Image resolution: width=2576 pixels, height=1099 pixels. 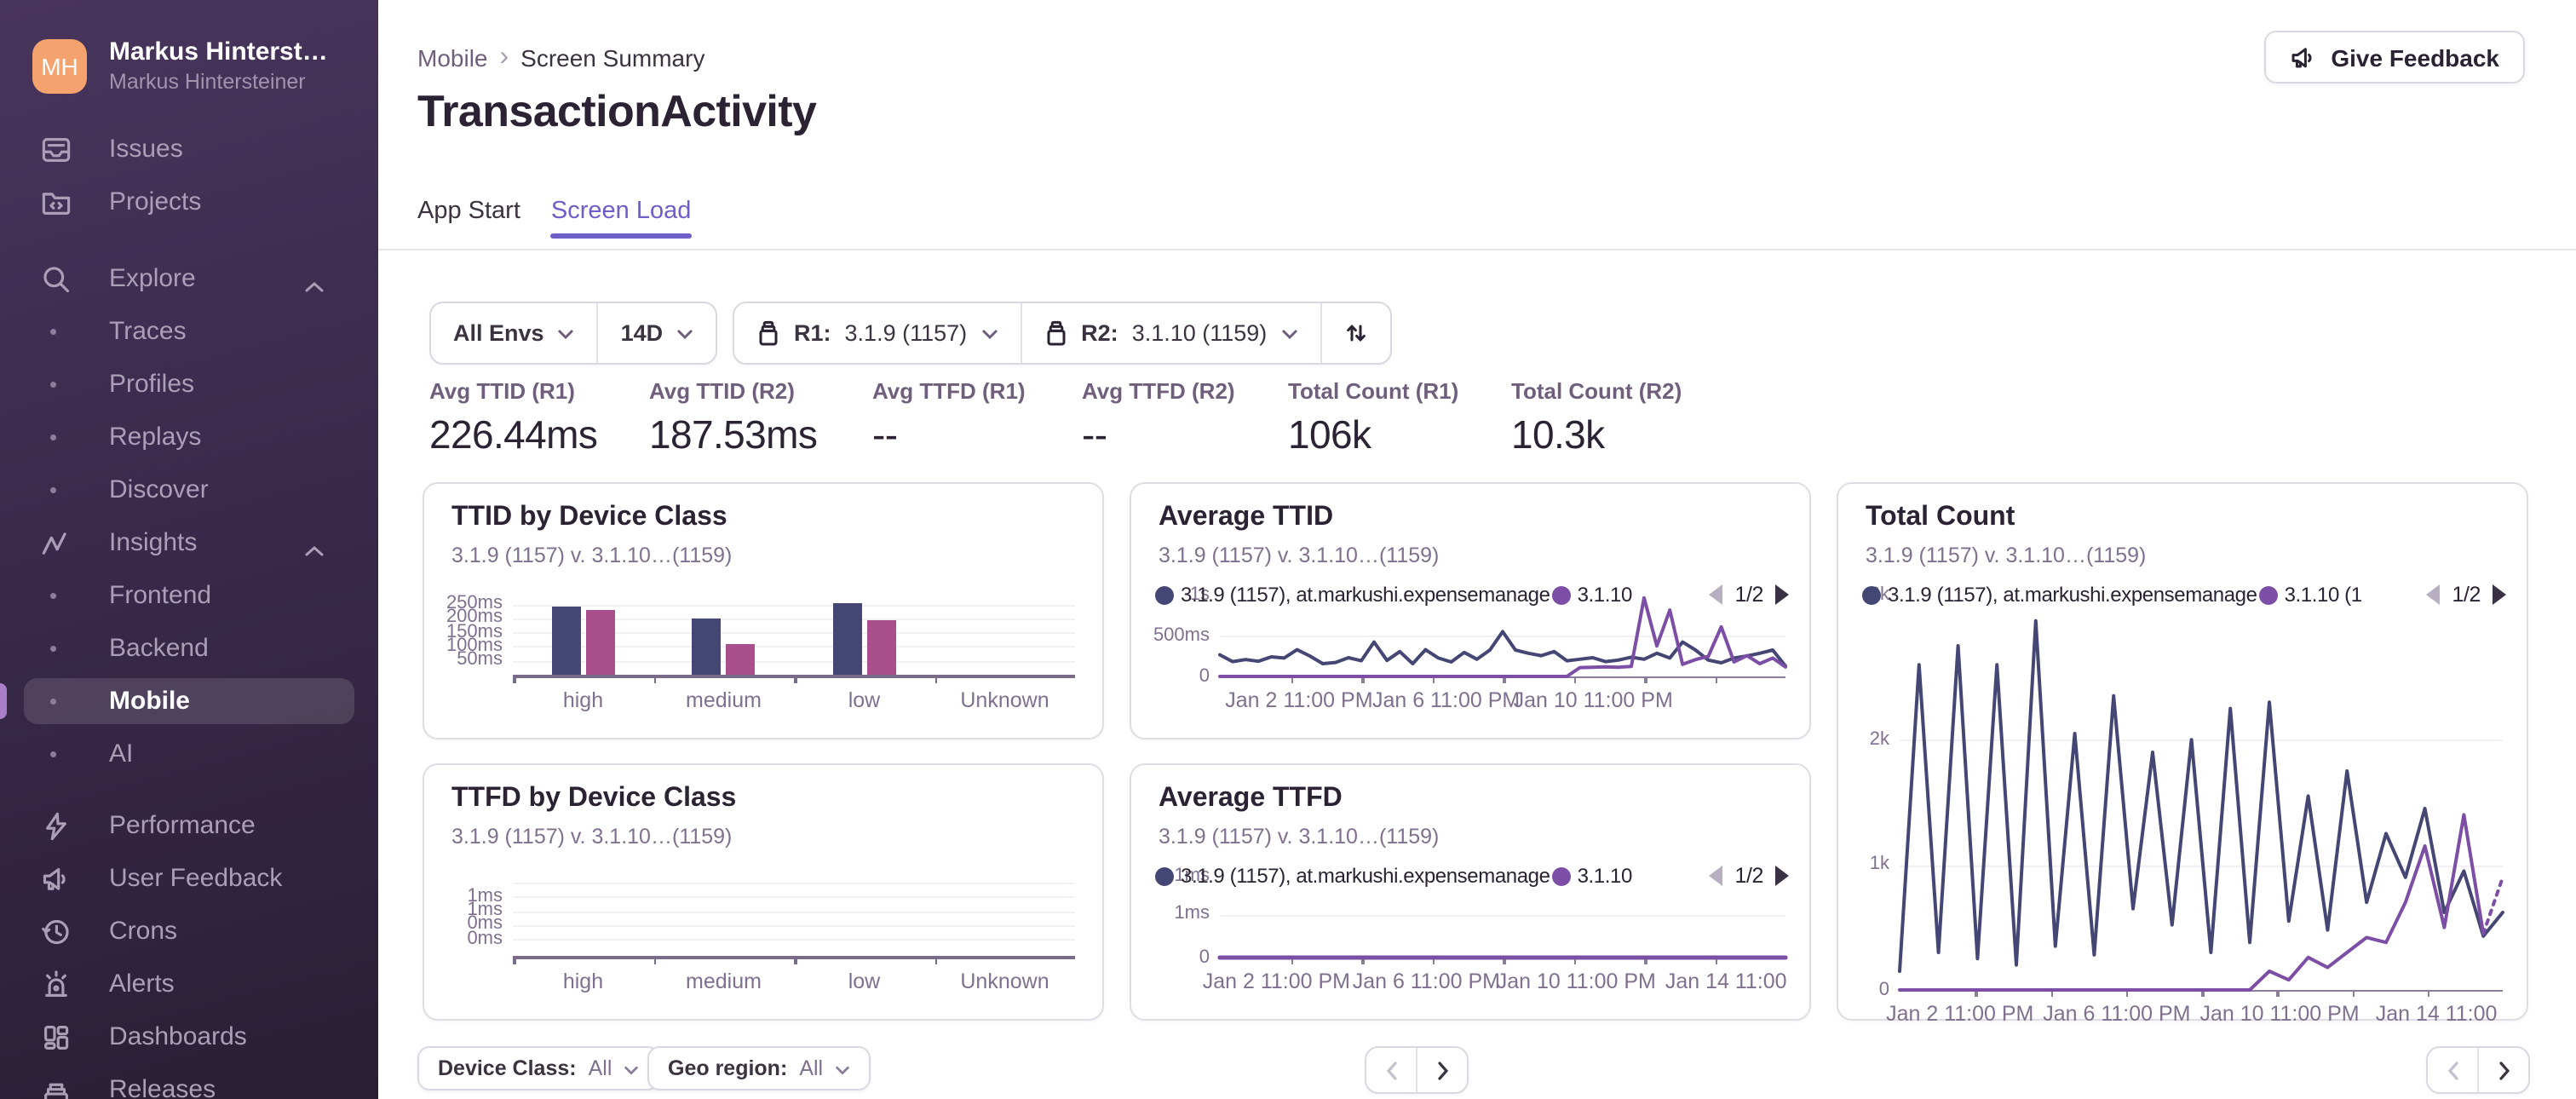 I want to click on y-axis-label: 150ms, so click(x=475, y=631).